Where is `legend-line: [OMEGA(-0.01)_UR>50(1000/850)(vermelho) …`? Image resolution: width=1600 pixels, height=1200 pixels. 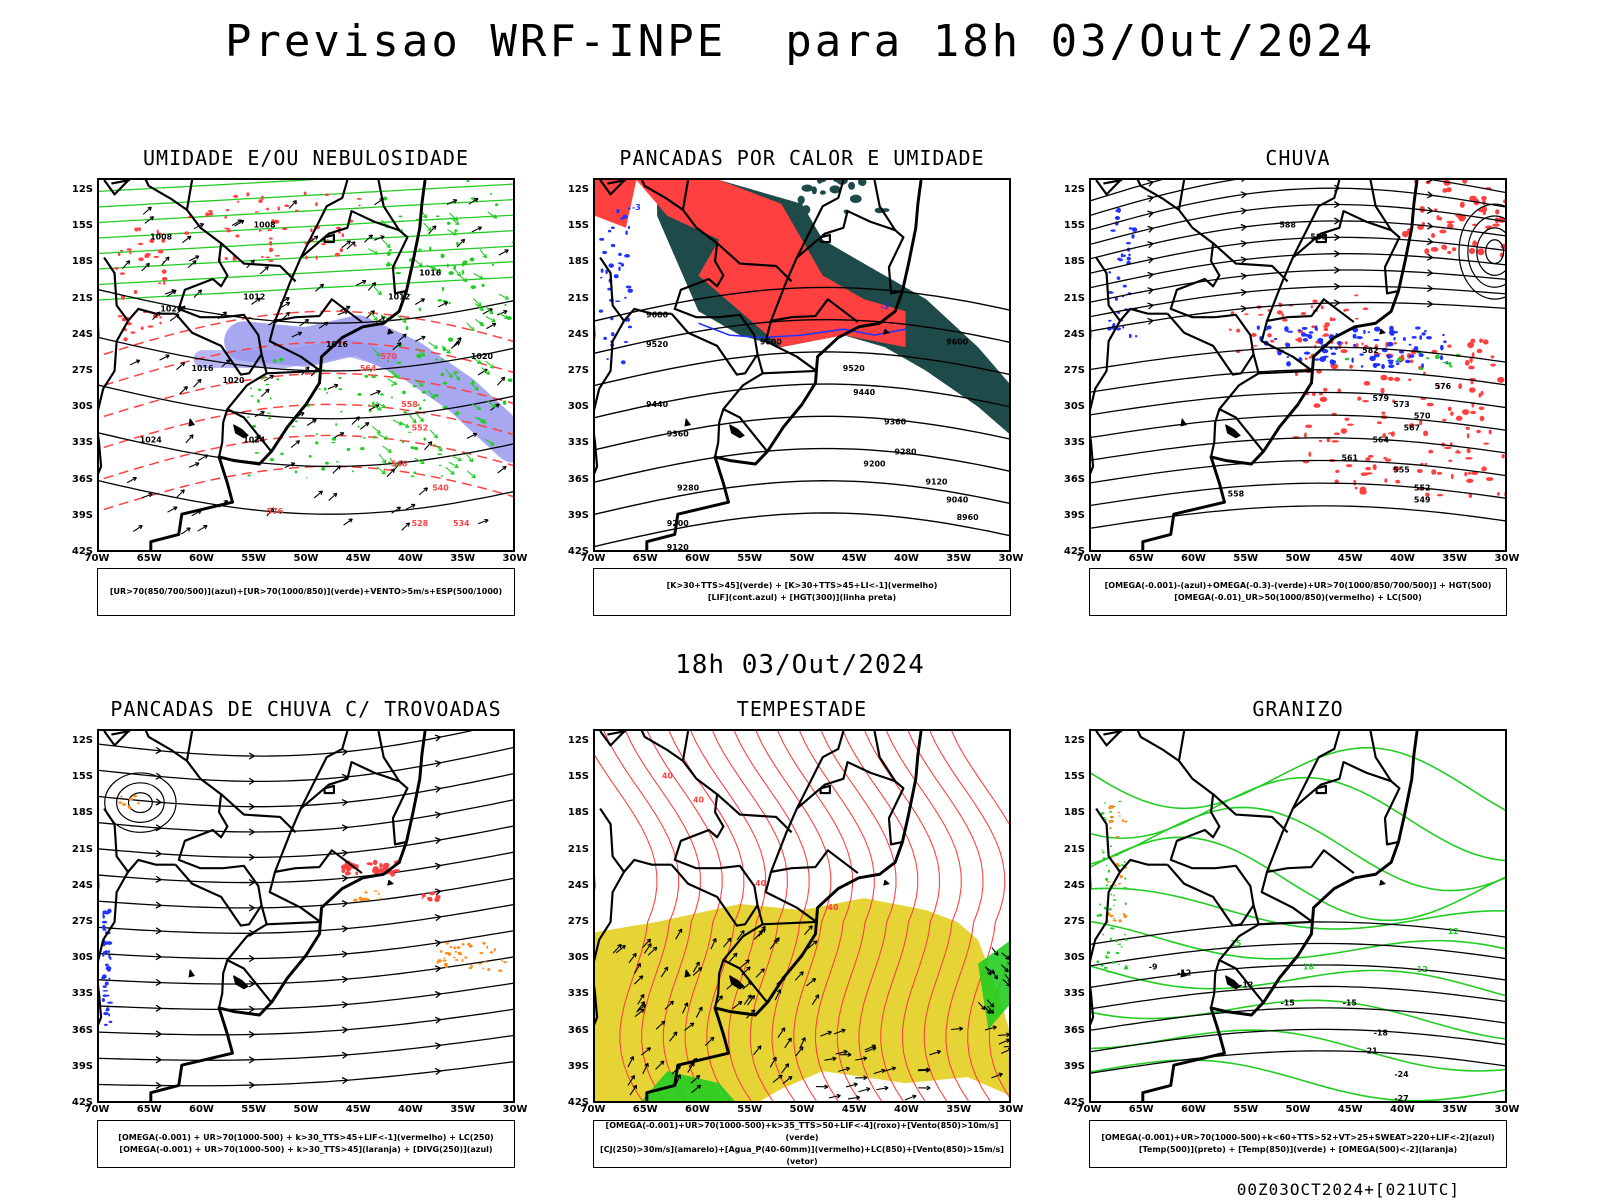
legend-line: [OMEGA(-0.01)_UR>50(1000/850)(vermelho) … is located at coordinates (1298, 597).